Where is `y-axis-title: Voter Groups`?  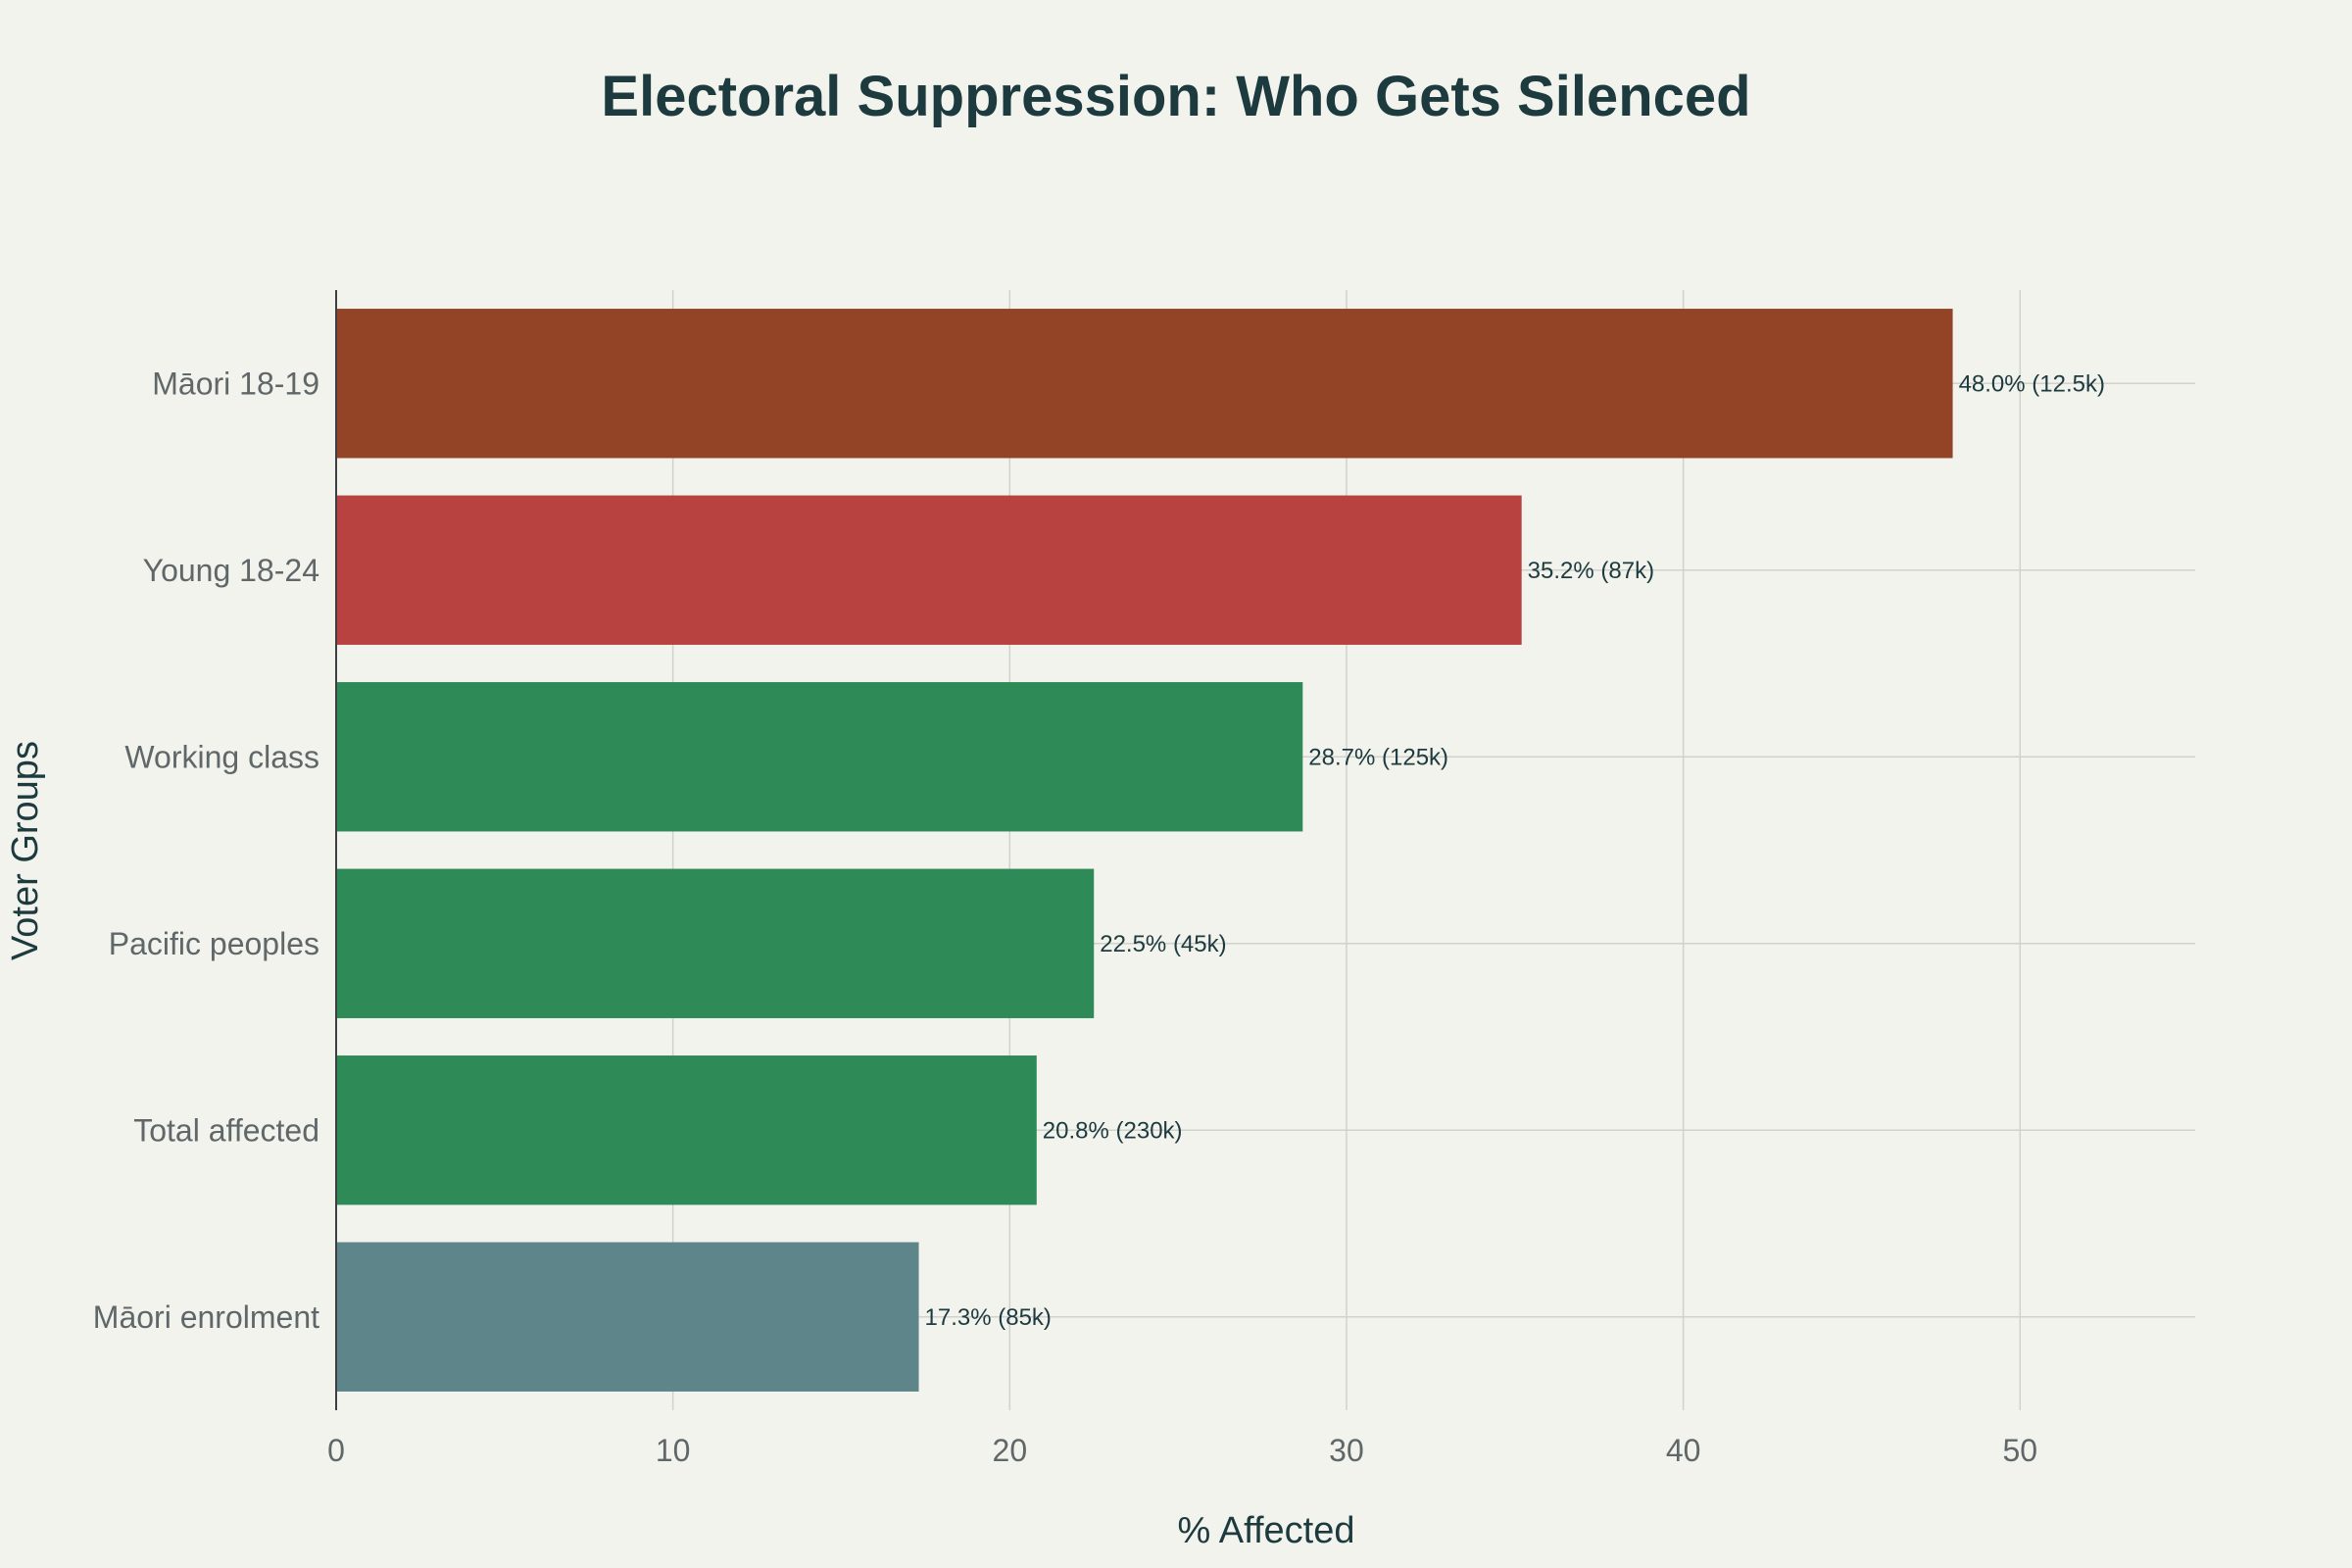 y-axis-title: Voter Groups is located at coordinates (25, 850).